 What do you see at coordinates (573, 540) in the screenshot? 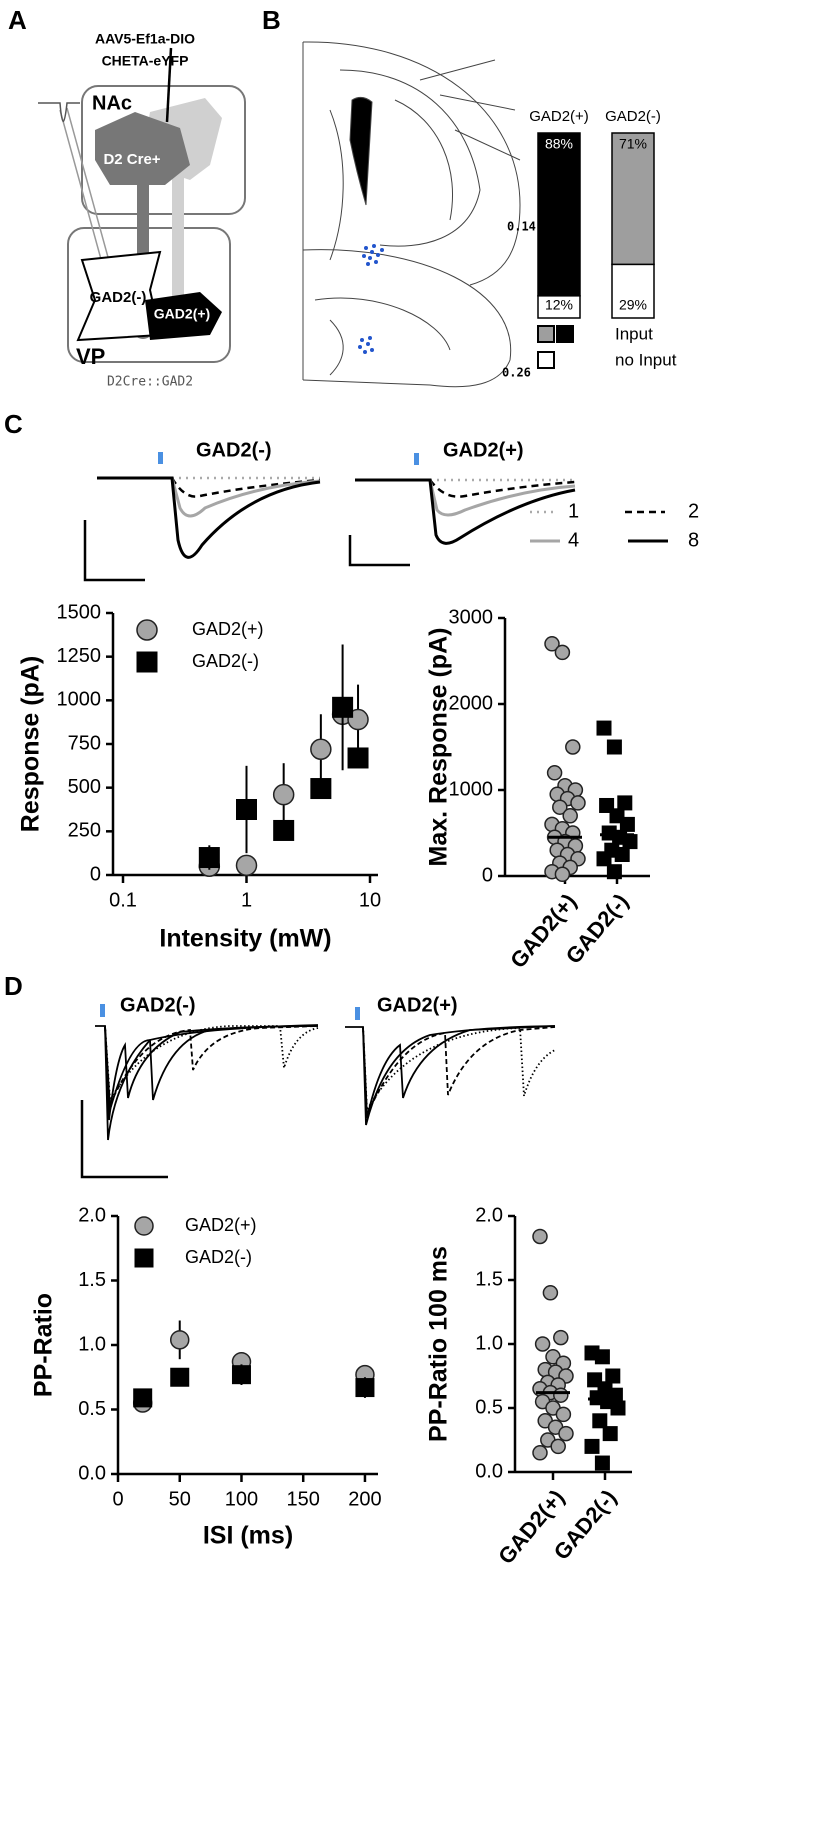
I see `trace-legend: 4` at bounding box center [573, 540].